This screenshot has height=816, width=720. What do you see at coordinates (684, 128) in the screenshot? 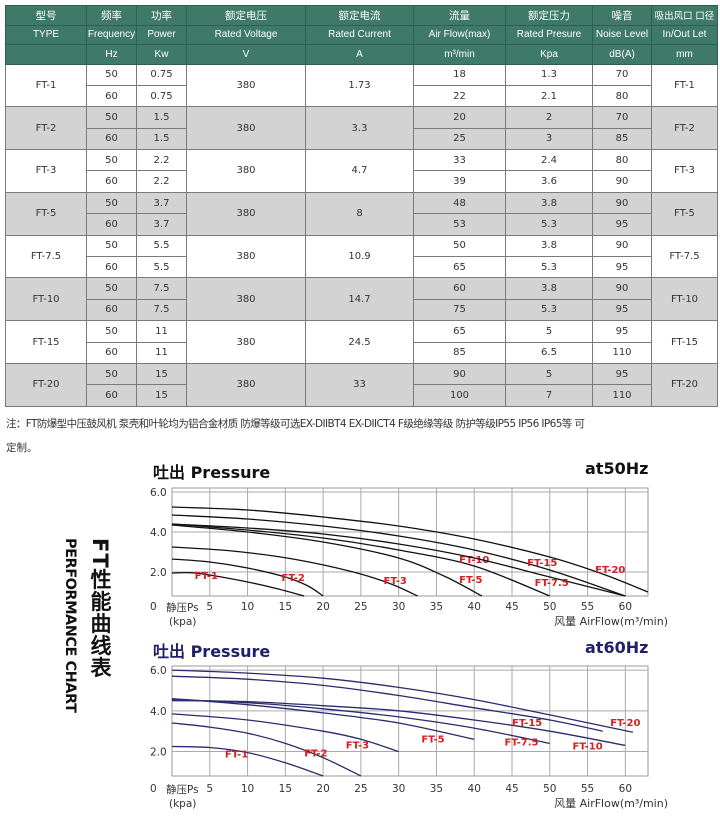
I see `port-cell: FT-2` at bounding box center [684, 128].